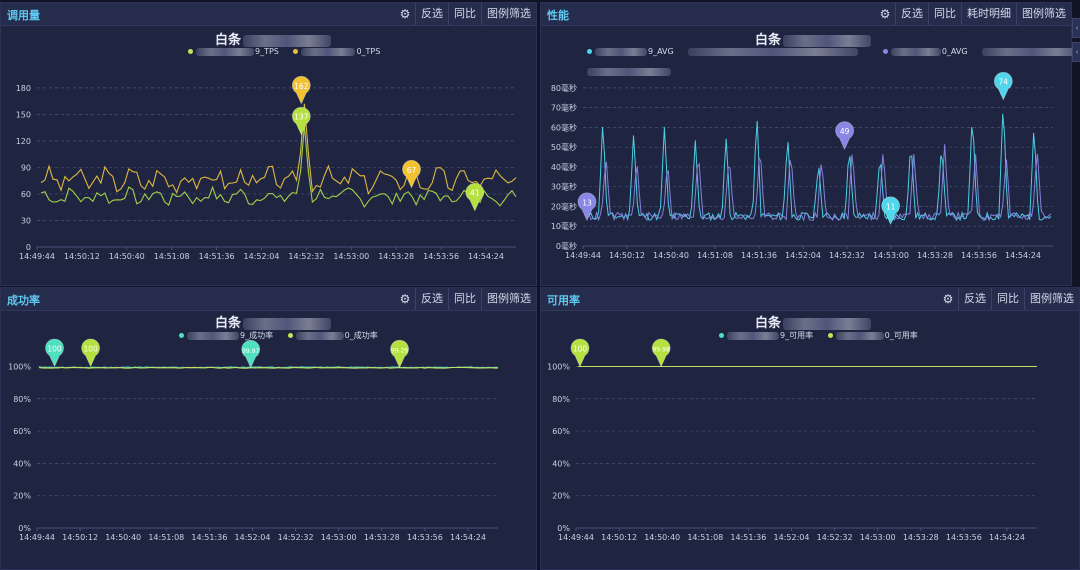 The width and height of the screenshot is (1080, 570). Describe the element at coordinates (872, 335) in the screenshot. I see `legend-item: 0_可用率` at that location.